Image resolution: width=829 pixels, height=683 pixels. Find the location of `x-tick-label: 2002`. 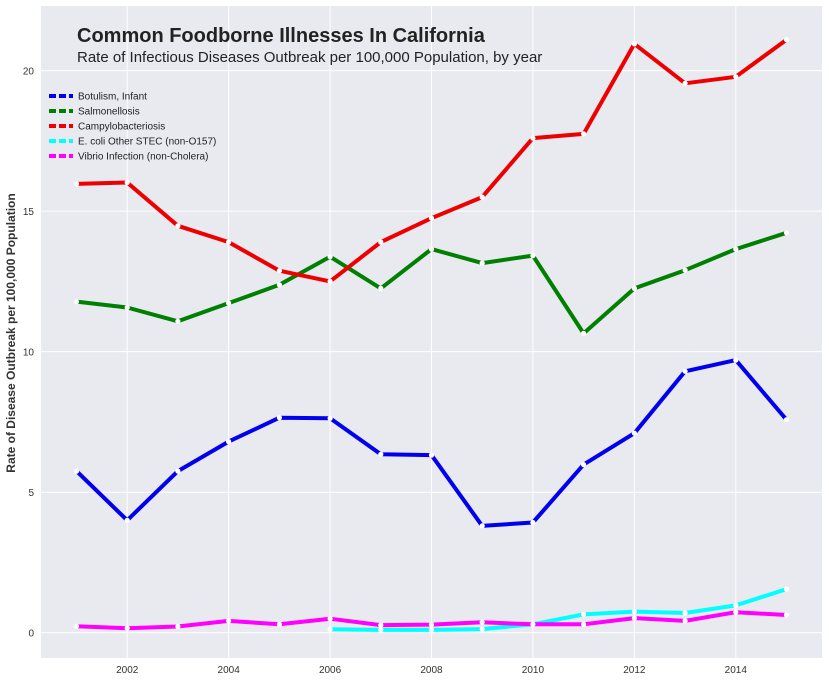

x-tick-label: 2002 is located at coordinates (127, 670).